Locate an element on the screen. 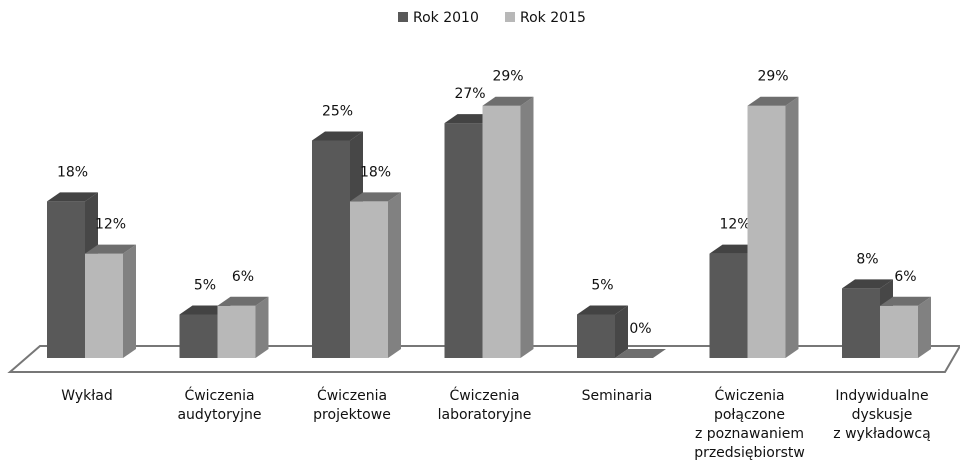 The image size is (960, 468). x-tick-label: Wykład is located at coordinates (86, 396).